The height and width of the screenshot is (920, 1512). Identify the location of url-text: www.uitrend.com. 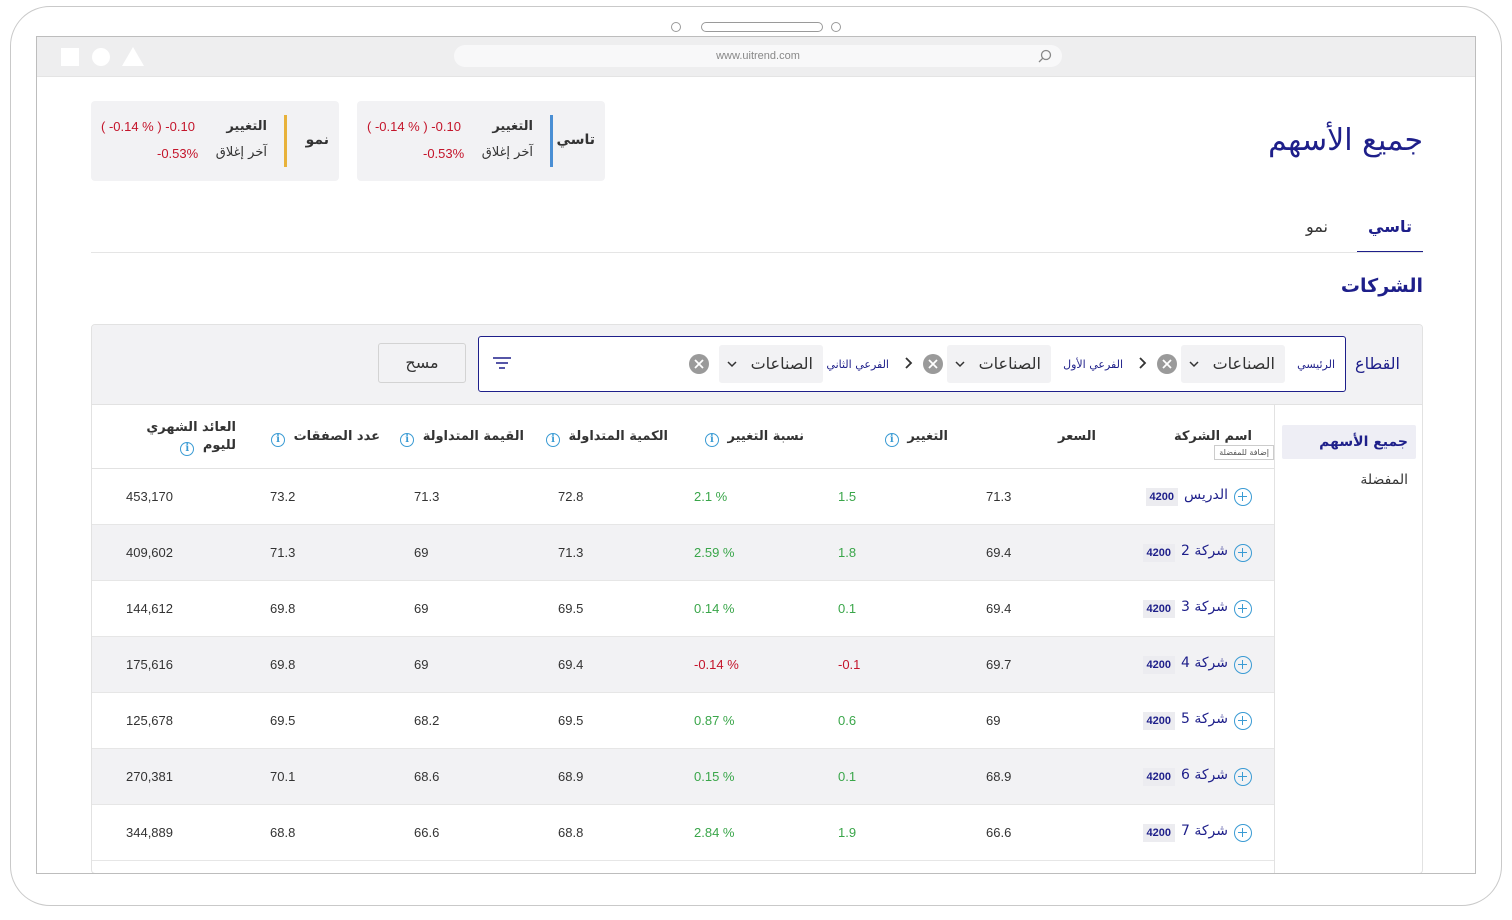
(758, 56).